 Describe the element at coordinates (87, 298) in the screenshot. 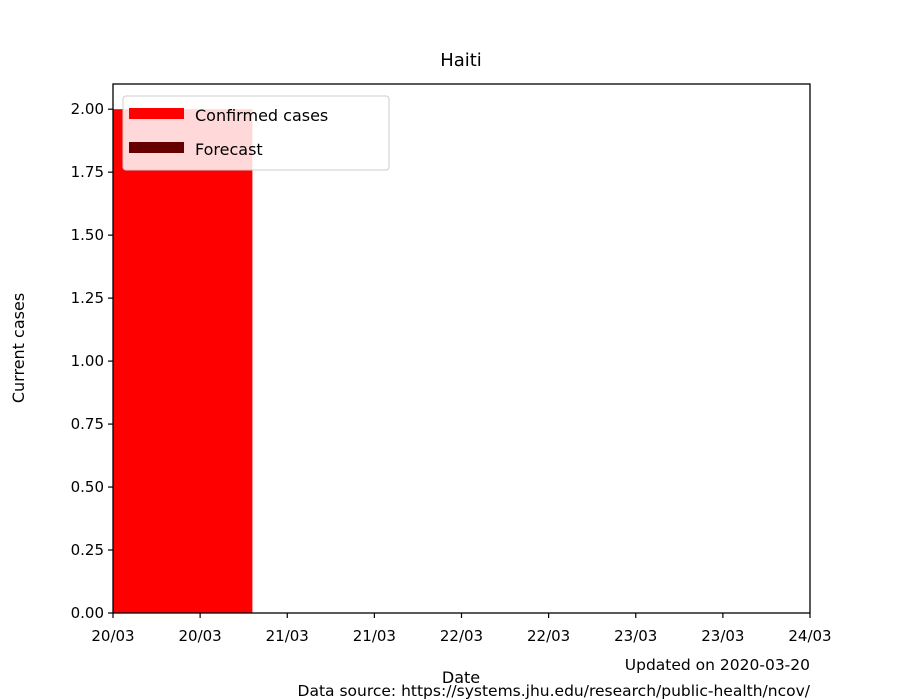

I see `y-tick-label: 1.25` at that location.